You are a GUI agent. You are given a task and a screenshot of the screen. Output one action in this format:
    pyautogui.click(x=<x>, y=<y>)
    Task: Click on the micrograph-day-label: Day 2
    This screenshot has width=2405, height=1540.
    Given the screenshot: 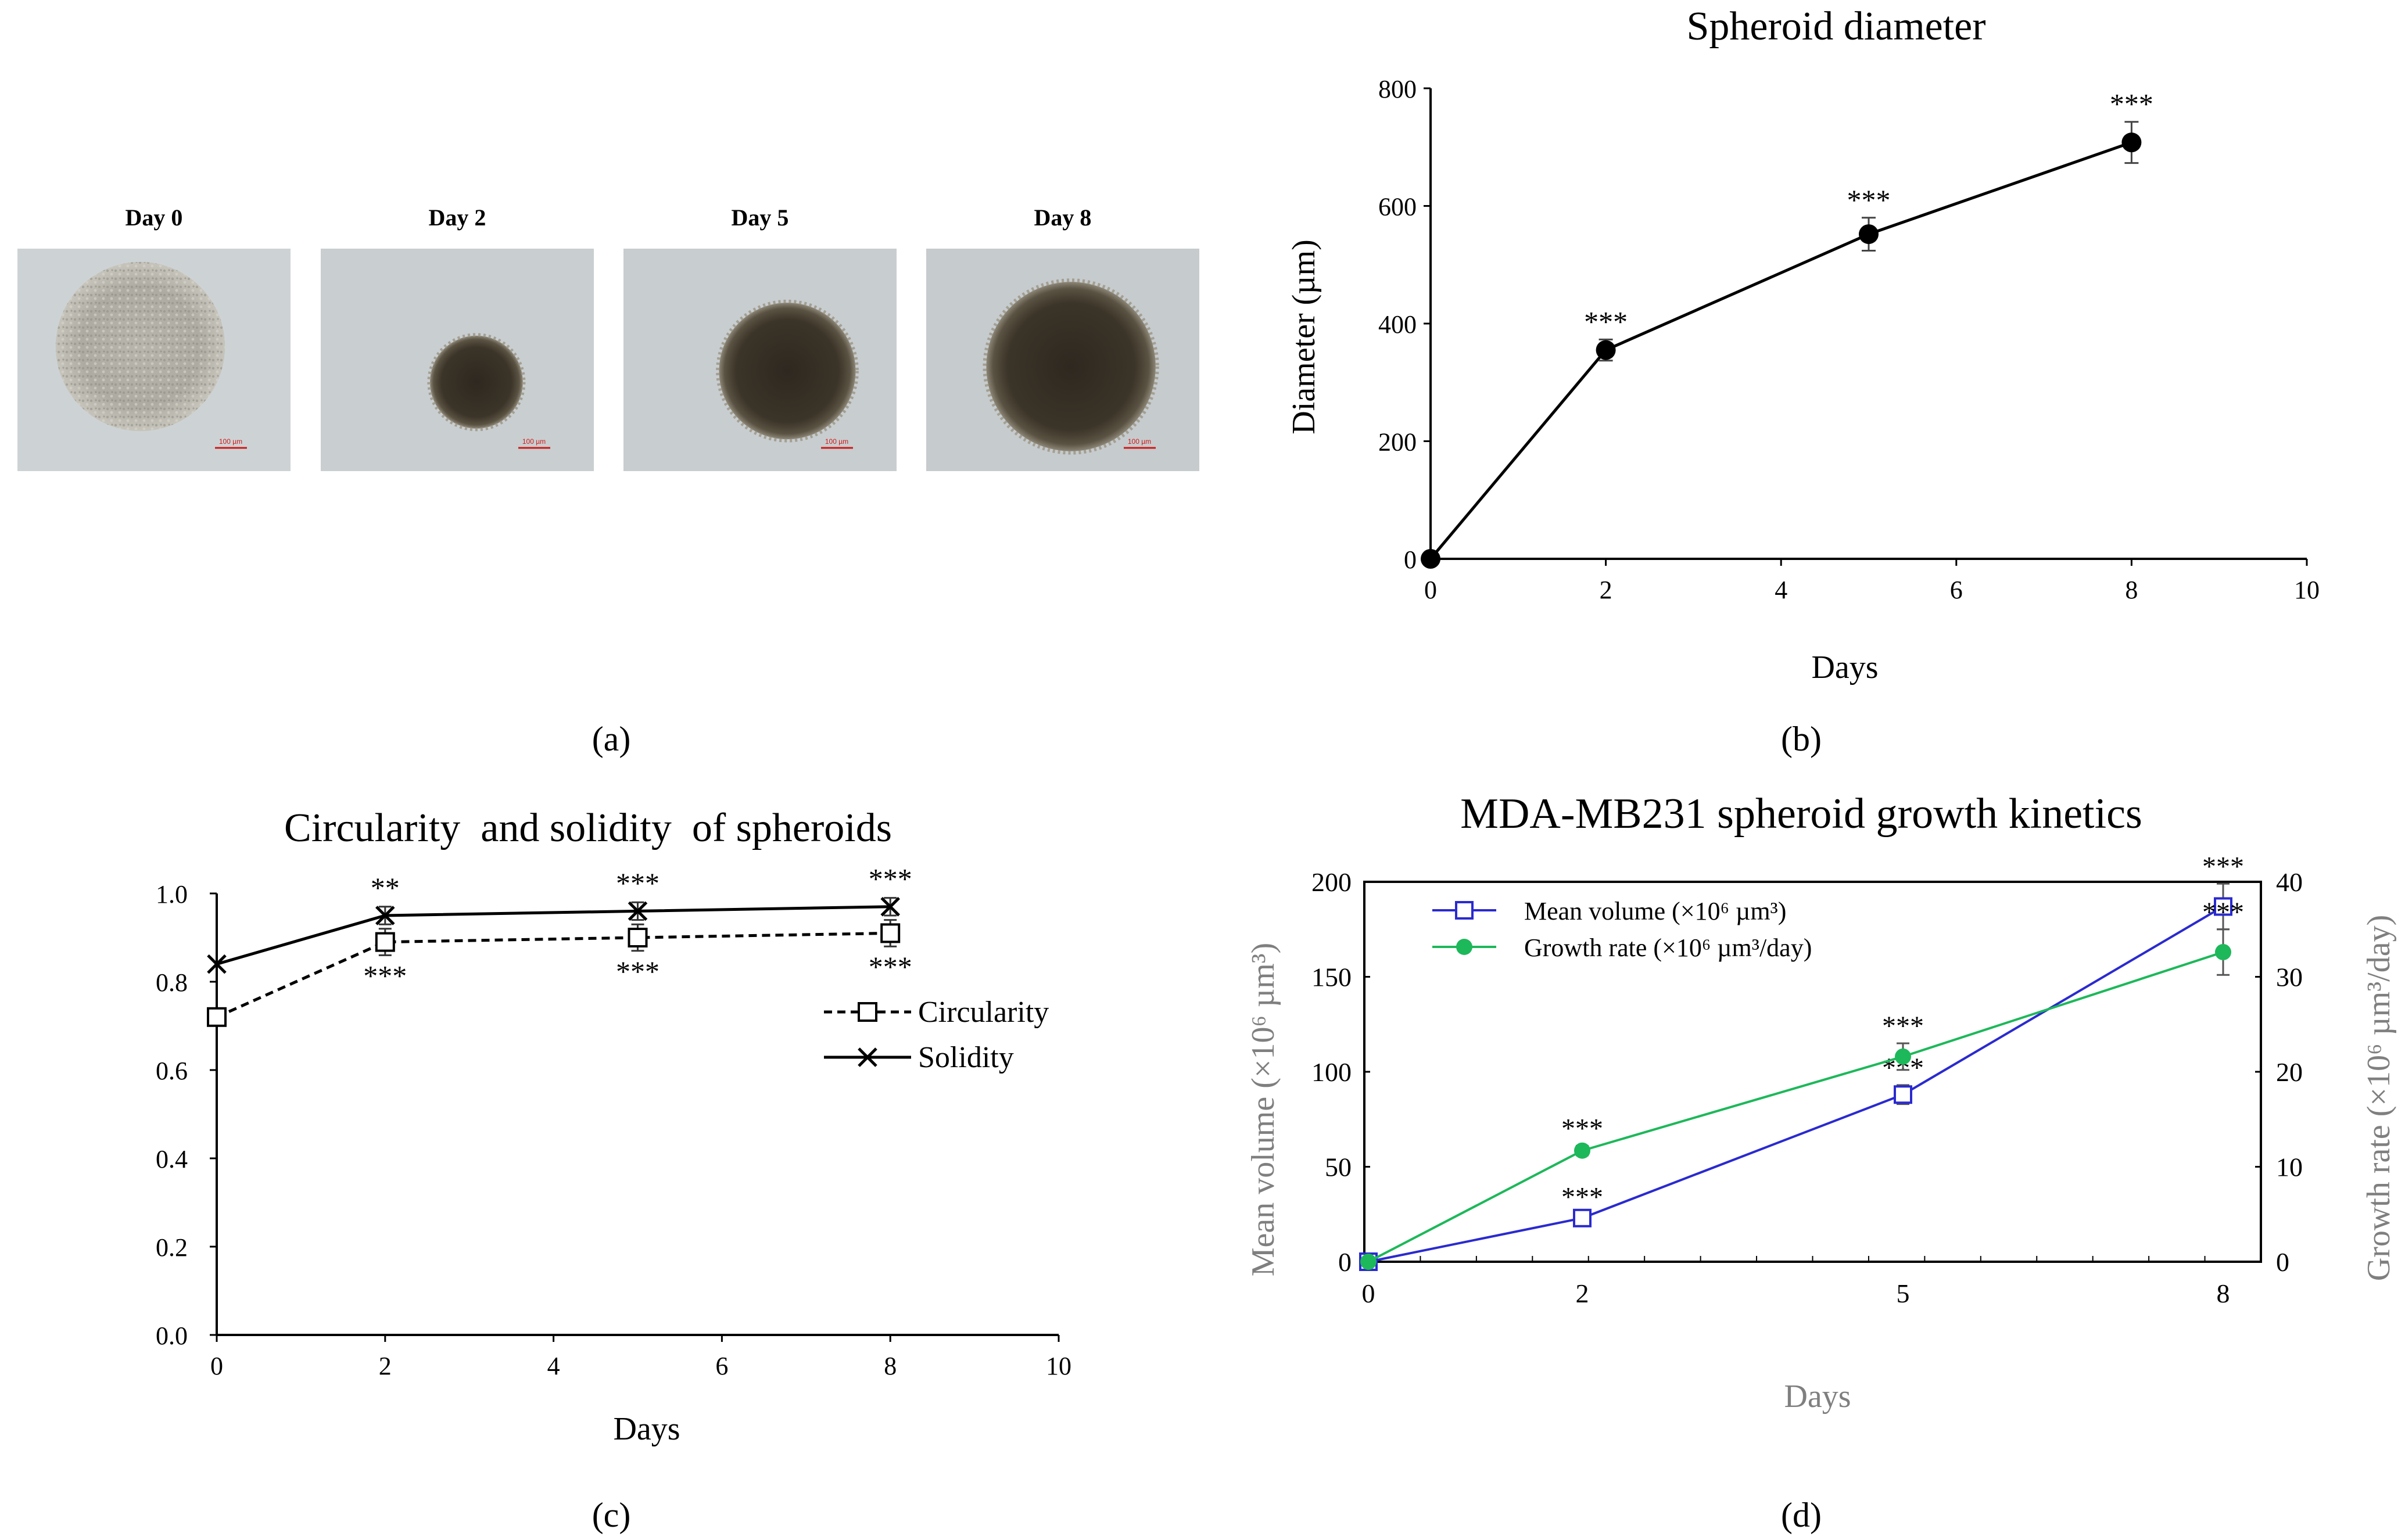 What is the action you would take?
    pyautogui.click(x=457, y=218)
    